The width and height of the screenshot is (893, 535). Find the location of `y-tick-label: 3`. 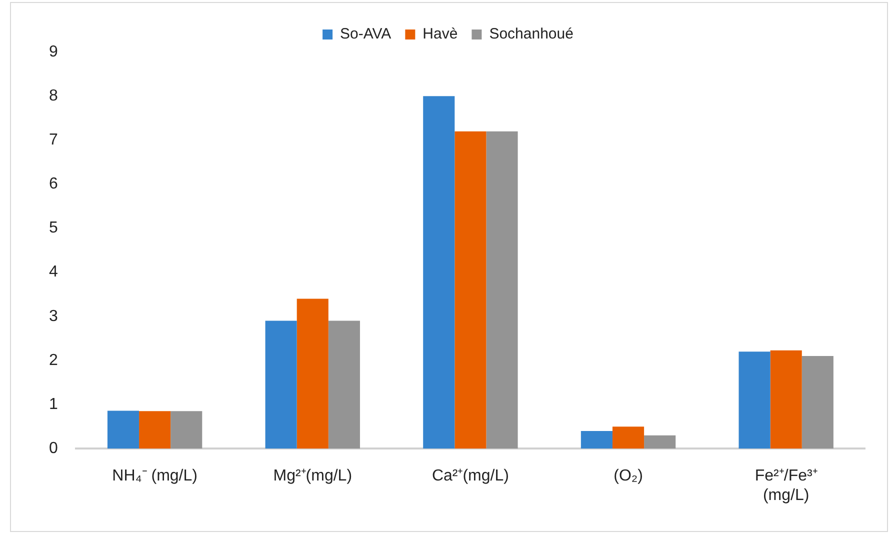

y-tick-label: 3 is located at coordinates (53, 316).